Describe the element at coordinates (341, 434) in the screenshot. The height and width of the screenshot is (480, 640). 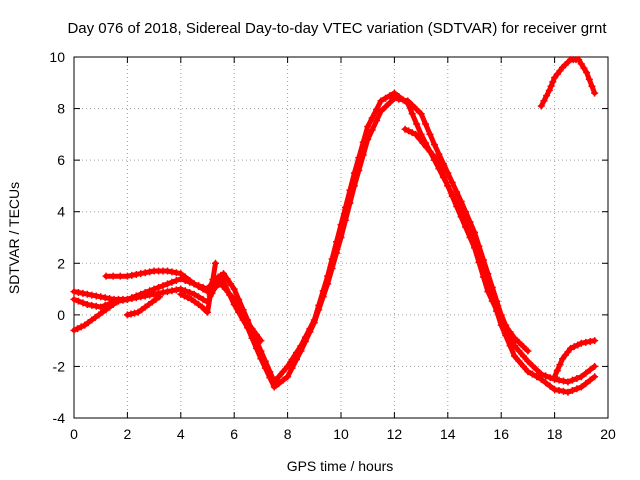
I see `x-tick-label: 10` at that location.